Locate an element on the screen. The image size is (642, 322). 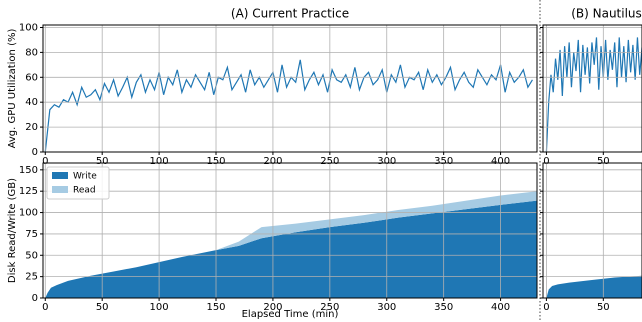
y-tick-label: 50 is located at coordinates (31, 255).